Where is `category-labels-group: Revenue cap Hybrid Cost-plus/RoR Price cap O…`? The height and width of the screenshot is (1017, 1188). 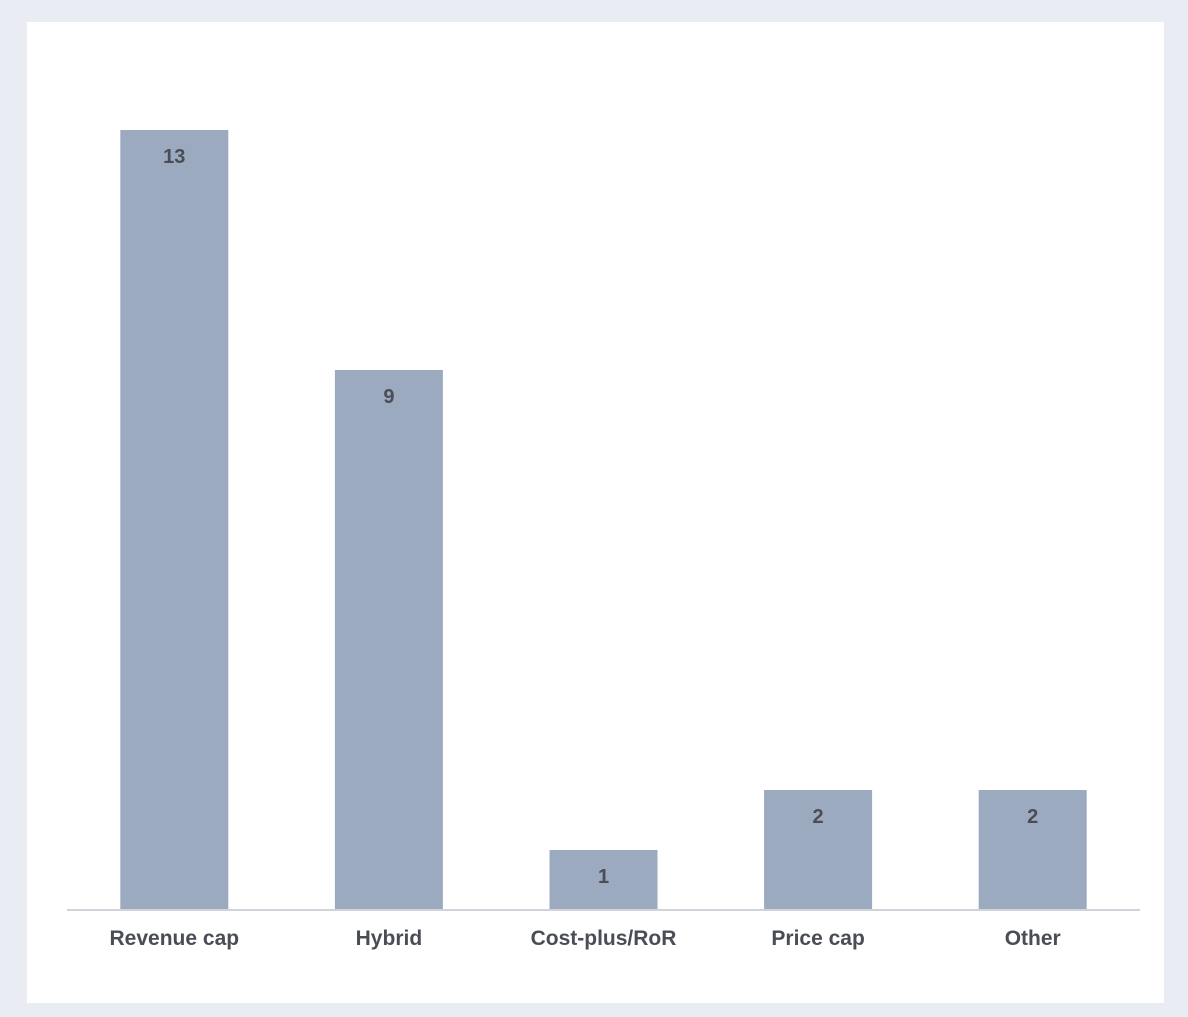 category-labels-group: Revenue cap Hybrid Cost-plus/RoR Price cap O… is located at coordinates (585, 938).